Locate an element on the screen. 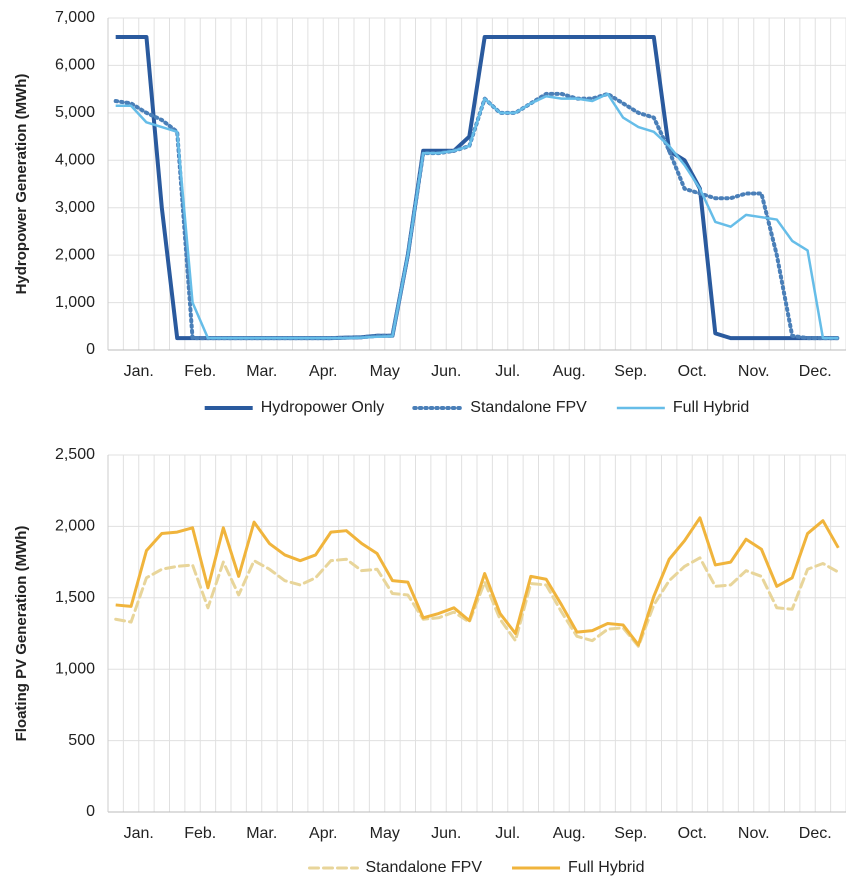 The width and height of the screenshot is (846, 879). y-tick-label: 7,000 is located at coordinates (75, 17).